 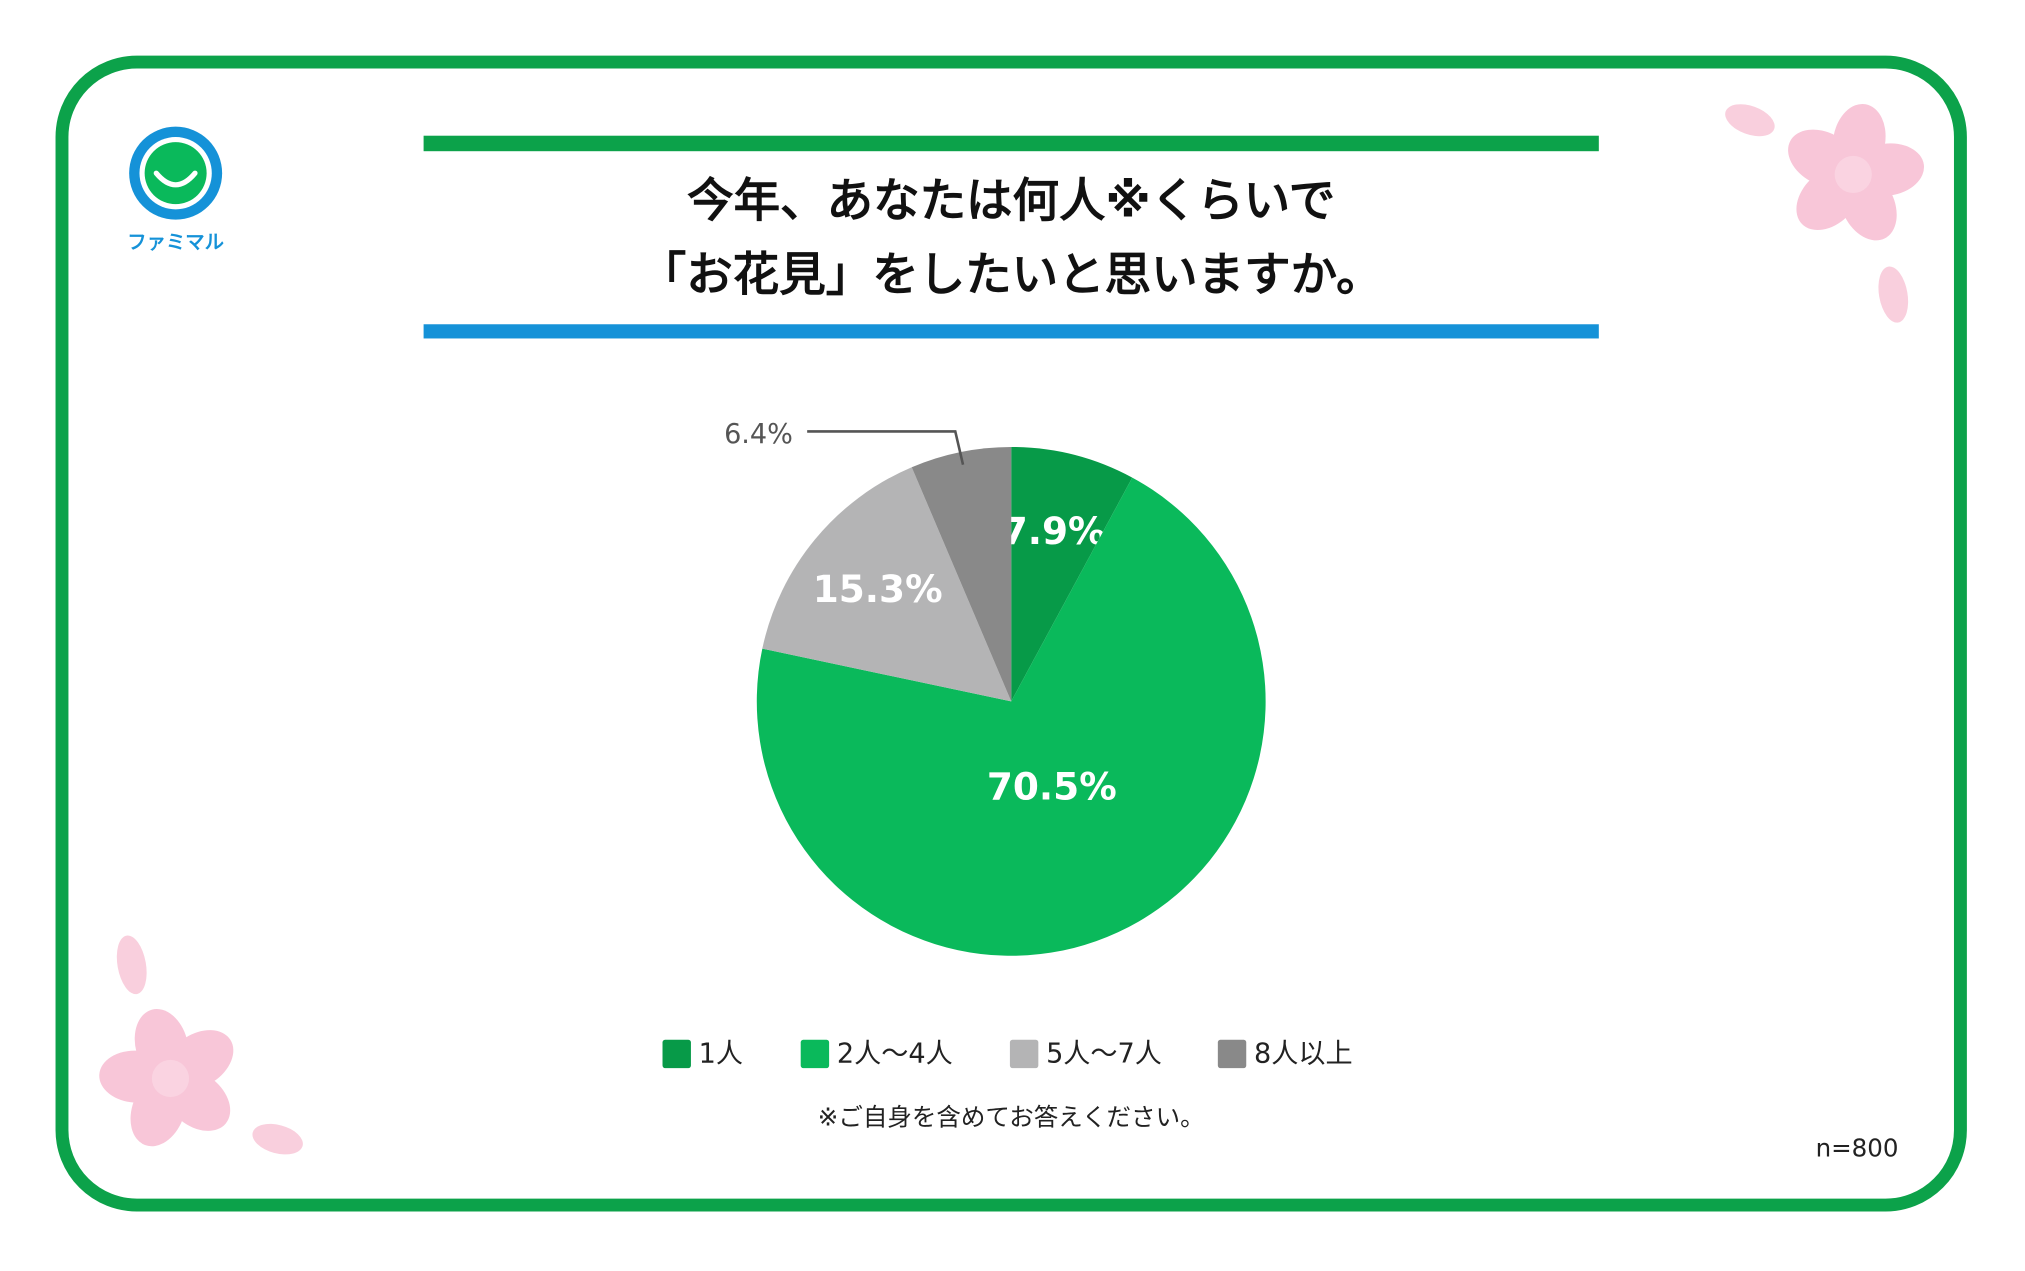 What do you see at coordinates (1011, 1117) in the screenshot?
I see `note: ※ご自身を含めてお答えください。` at bounding box center [1011, 1117].